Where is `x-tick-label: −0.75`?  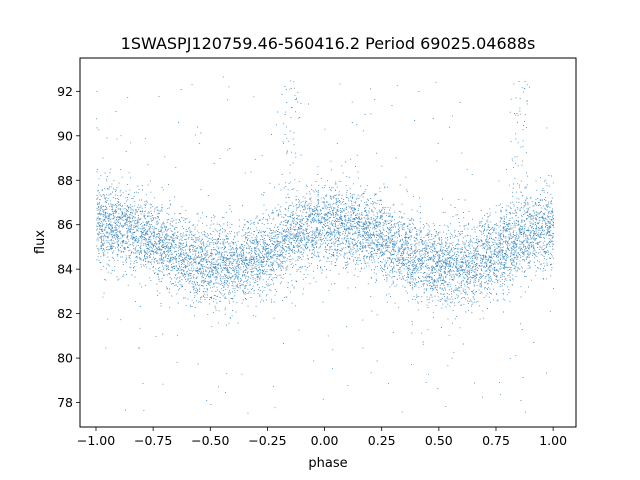 x-tick-label: −0.75 is located at coordinates (153, 440).